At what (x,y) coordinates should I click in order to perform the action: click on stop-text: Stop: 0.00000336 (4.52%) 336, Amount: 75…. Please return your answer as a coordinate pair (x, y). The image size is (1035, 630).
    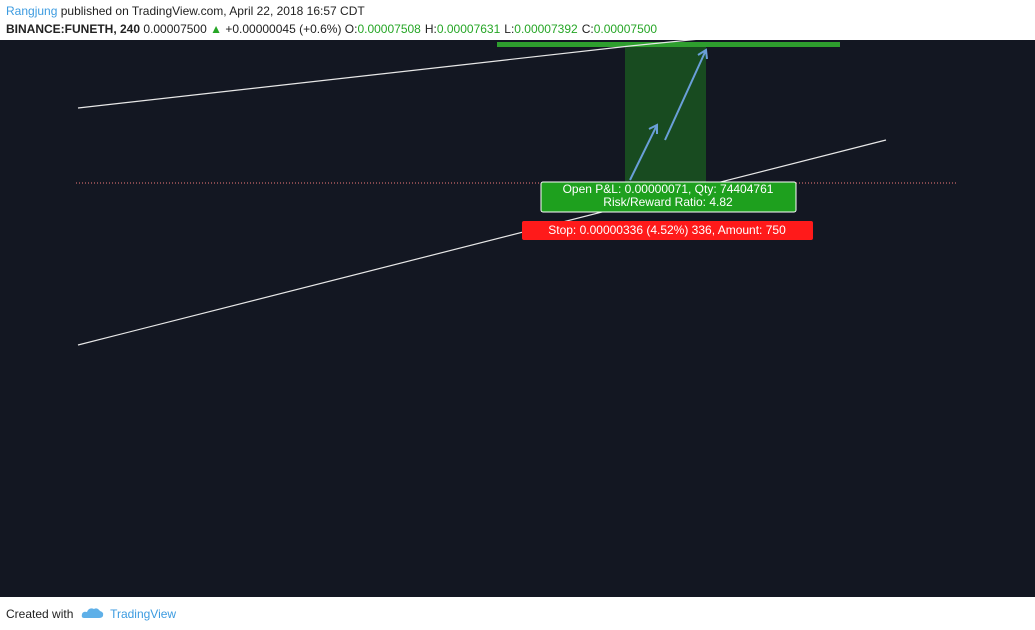
    Looking at the image, I should click on (667, 230).